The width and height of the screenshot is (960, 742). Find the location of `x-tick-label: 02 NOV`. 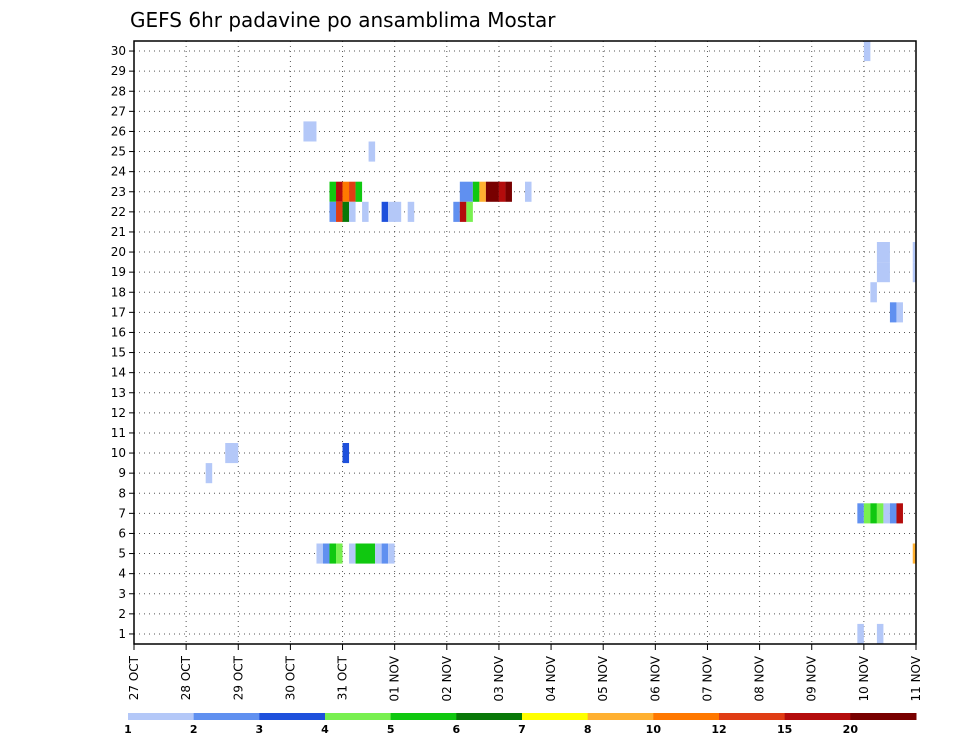

x-tick-label: 02 NOV is located at coordinates (447, 678).